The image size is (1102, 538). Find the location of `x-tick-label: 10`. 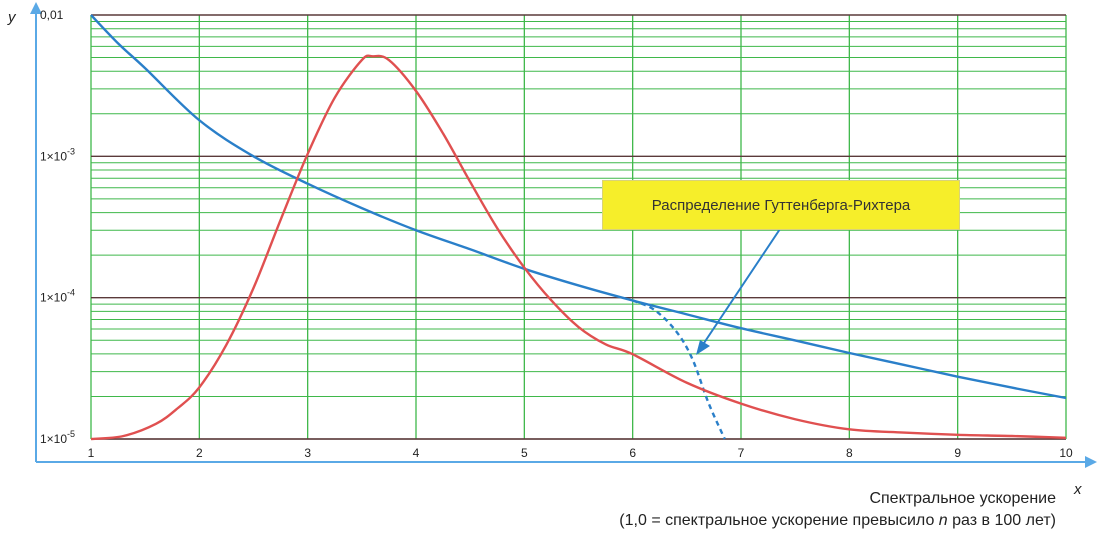

x-tick-label: 10 is located at coordinates (1066, 453).